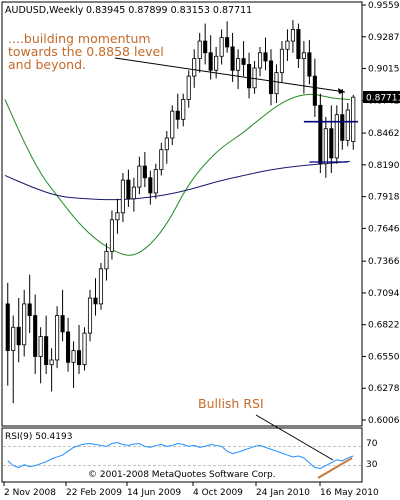 This screenshot has height=500, width=400. What do you see at coordinates (349, 493) in the screenshot?
I see `x-tick-label: 16 May 2010` at bounding box center [349, 493].